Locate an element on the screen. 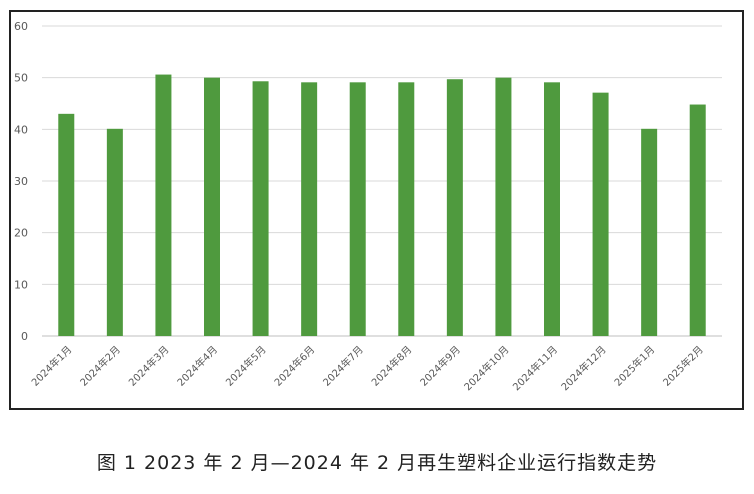  x-tick-label: 2024年7月 is located at coordinates (343, 366).